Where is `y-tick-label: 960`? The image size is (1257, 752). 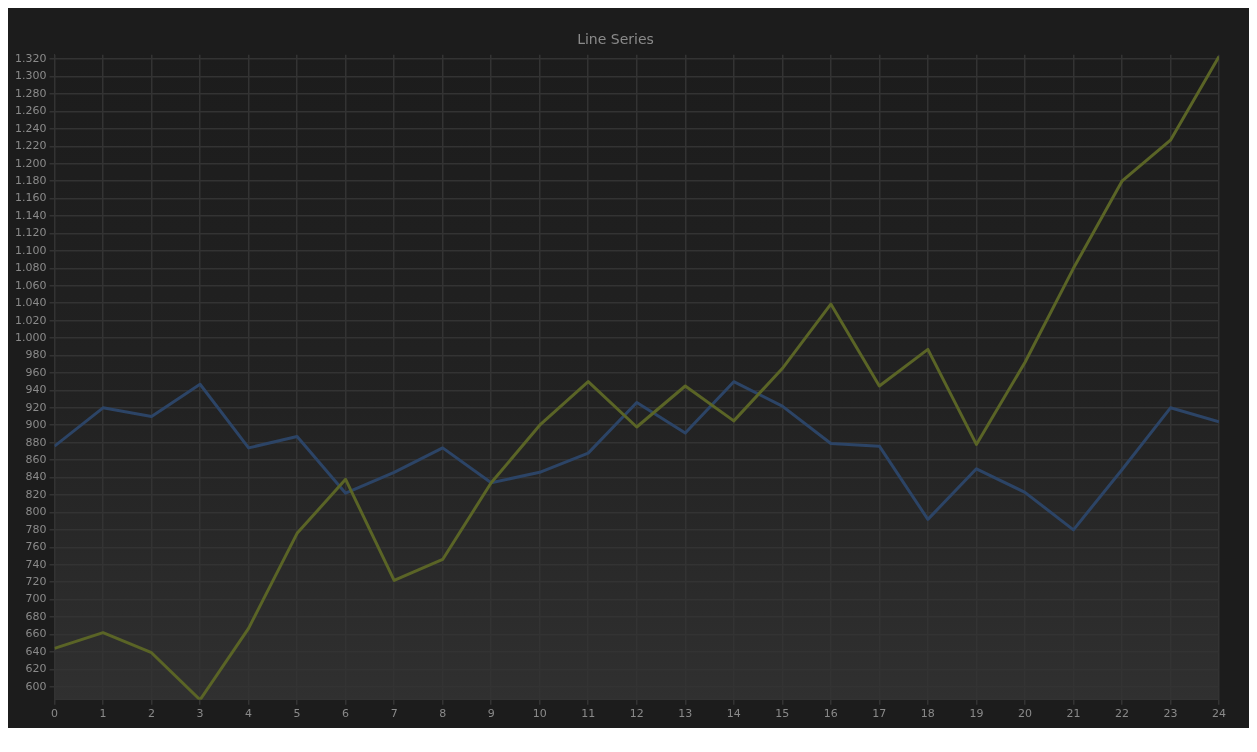
y-tick-label: 960 is located at coordinates (36, 372).